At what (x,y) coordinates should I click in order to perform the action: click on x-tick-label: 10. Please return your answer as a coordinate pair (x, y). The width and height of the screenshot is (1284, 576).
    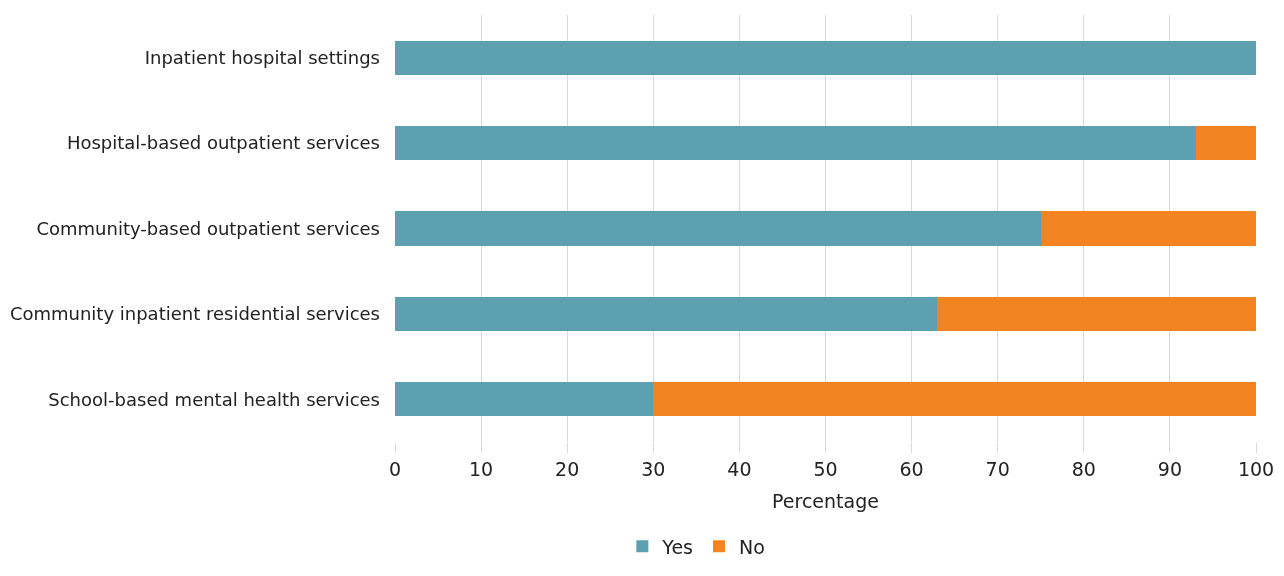
    Looking at the image, I should click on (481, 468).